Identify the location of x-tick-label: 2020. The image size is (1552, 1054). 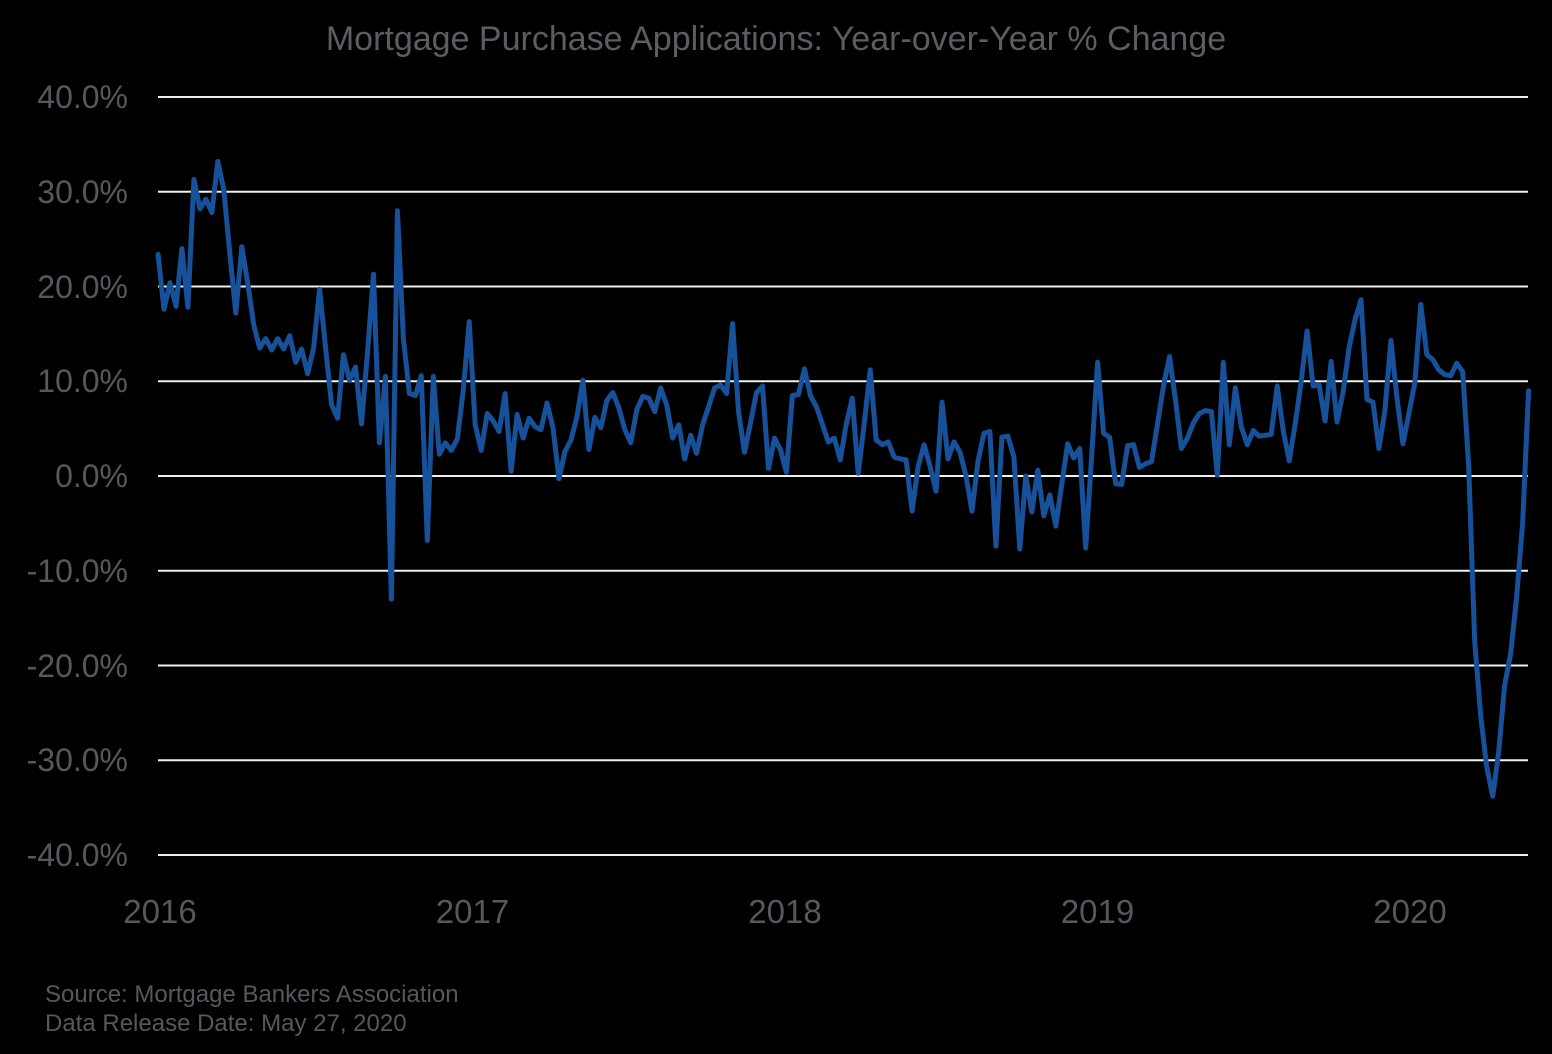
(1410, 911).